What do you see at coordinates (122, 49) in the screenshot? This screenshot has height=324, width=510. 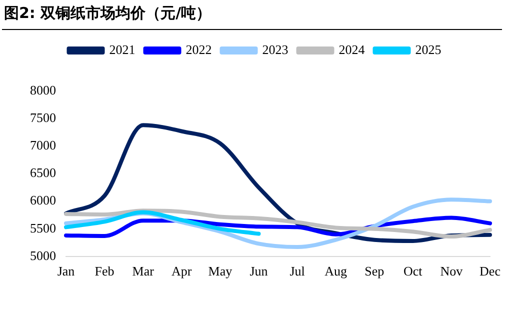 I see `legend-label: 2021` at bounding box center [122, 49].